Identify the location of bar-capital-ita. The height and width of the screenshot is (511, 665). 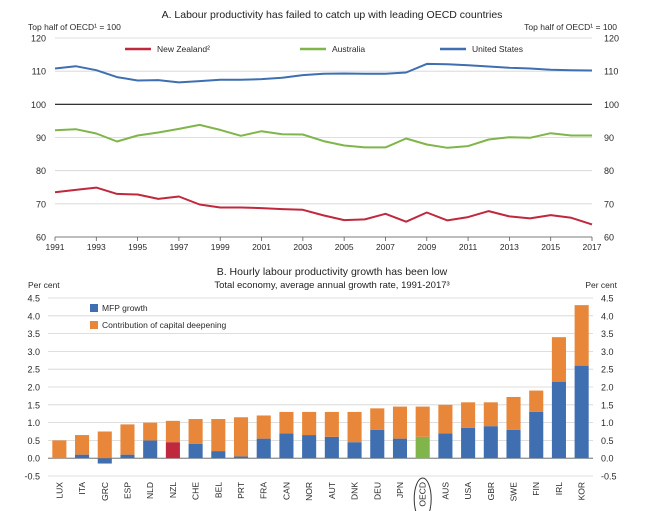
(82, 445).